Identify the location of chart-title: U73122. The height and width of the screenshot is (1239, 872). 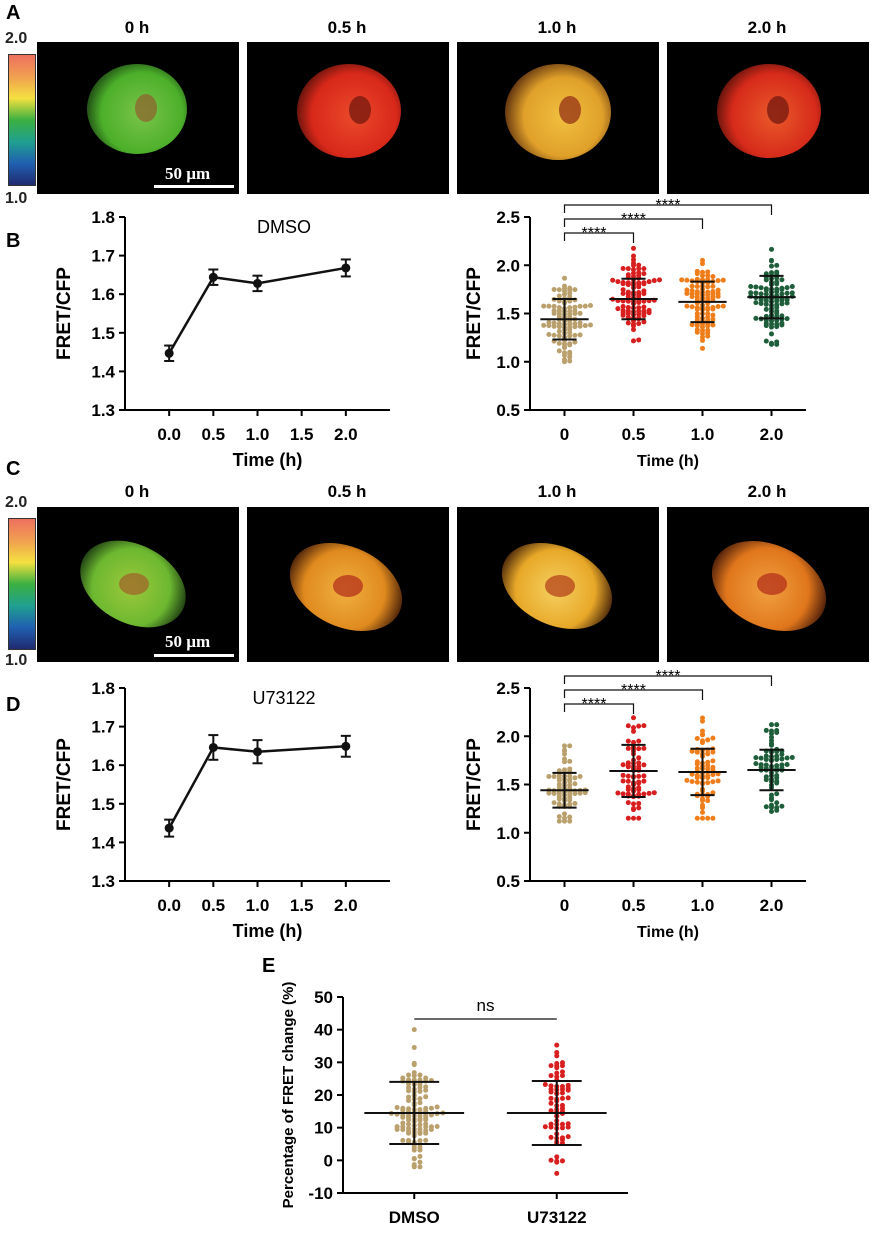
(283, 698).